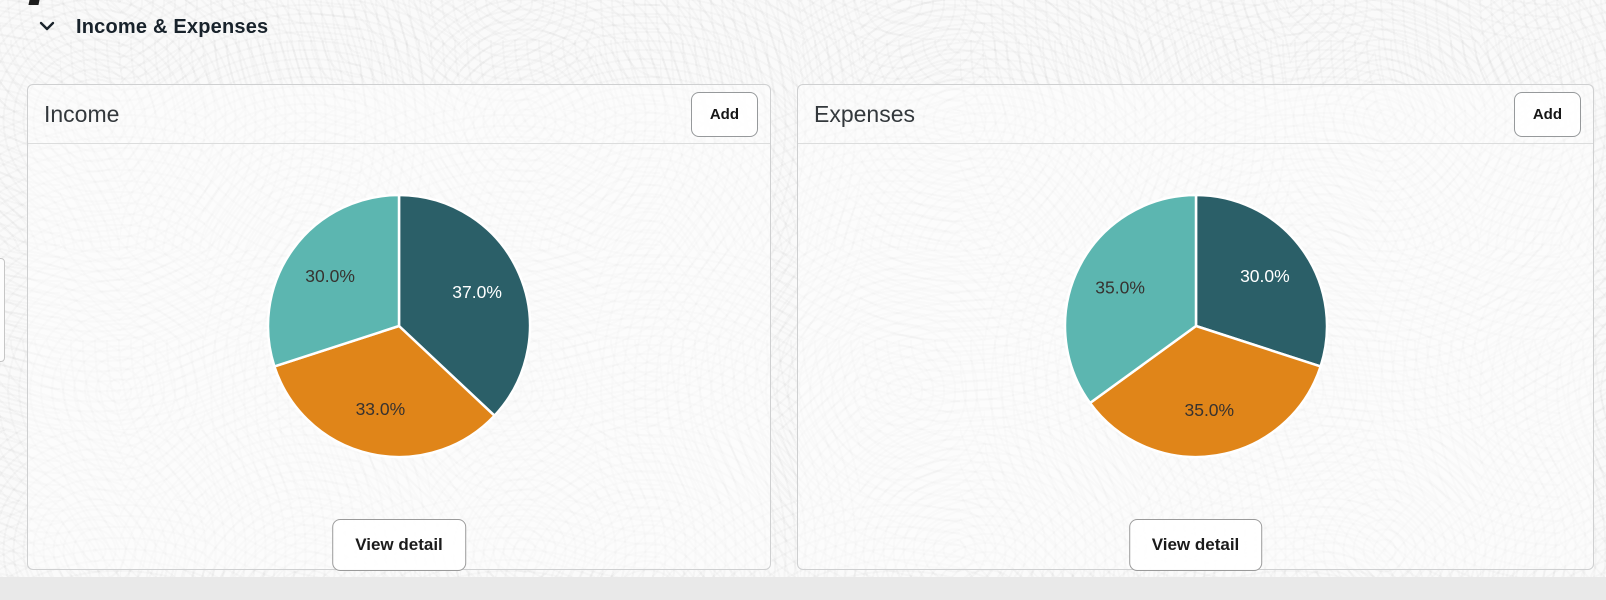 Image resolution: width=1606 pixels, height=600 pixels. What do you see at coordinates (172, 26) in the screenshot?
I see `section-title: Income & Expenses` at bounding box center [172, 26].